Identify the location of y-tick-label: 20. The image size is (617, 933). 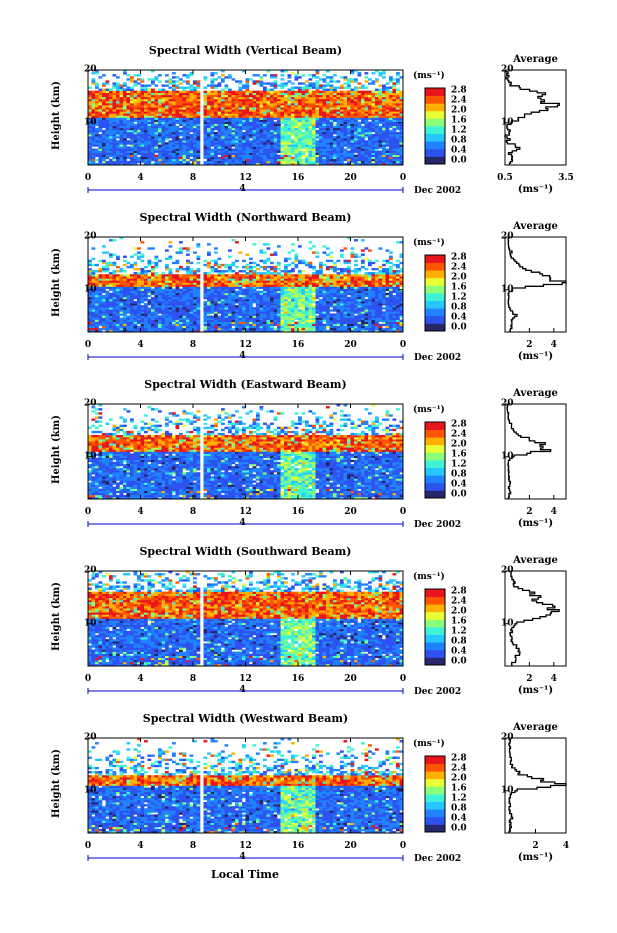
(90, 237).